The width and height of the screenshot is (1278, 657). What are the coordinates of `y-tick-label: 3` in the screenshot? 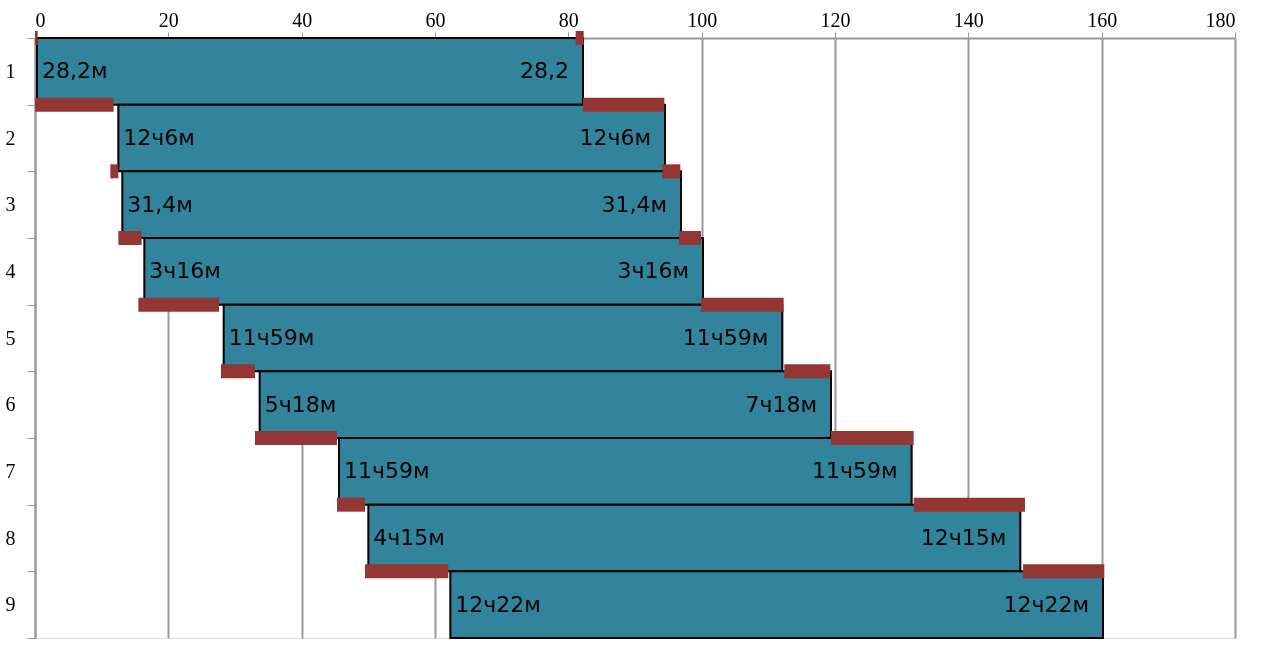 It's located at (10, 204).